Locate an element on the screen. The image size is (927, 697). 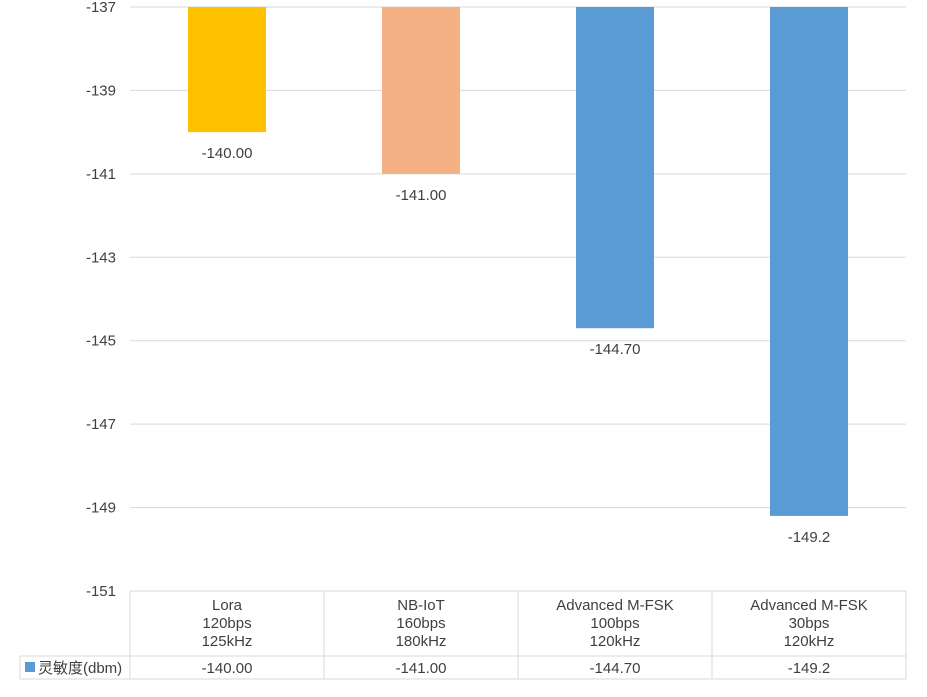
table-value: -140.00 is located at coordinates (227, 668).